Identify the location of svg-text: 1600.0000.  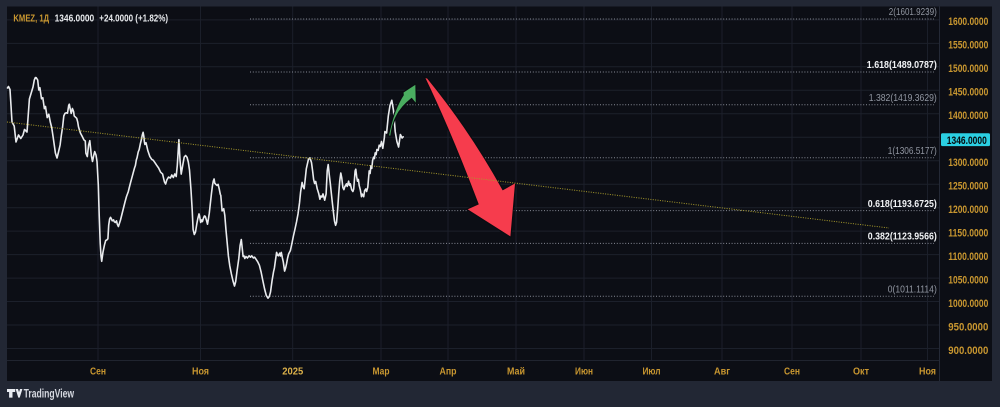
(968, 22).